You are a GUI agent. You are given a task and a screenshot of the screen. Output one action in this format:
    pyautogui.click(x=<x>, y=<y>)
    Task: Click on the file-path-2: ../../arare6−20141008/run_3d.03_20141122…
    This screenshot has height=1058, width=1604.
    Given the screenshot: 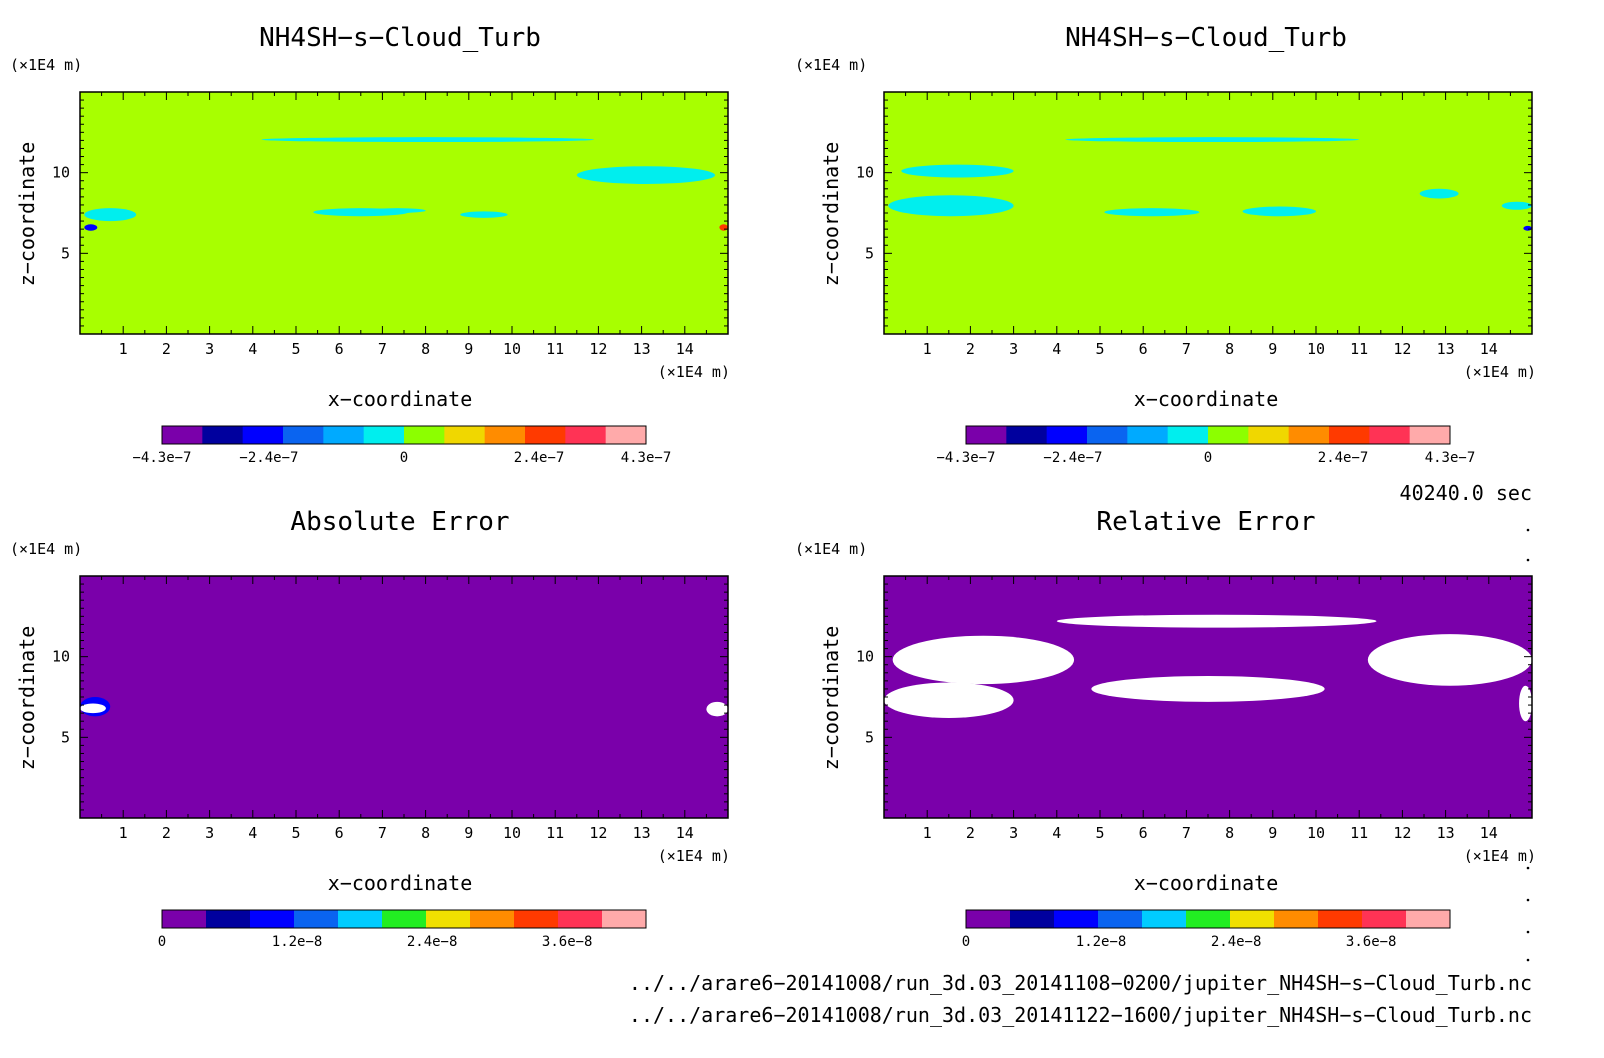 What is the action you would take?
    pyautogui.click(x=1080, y=1015)
    